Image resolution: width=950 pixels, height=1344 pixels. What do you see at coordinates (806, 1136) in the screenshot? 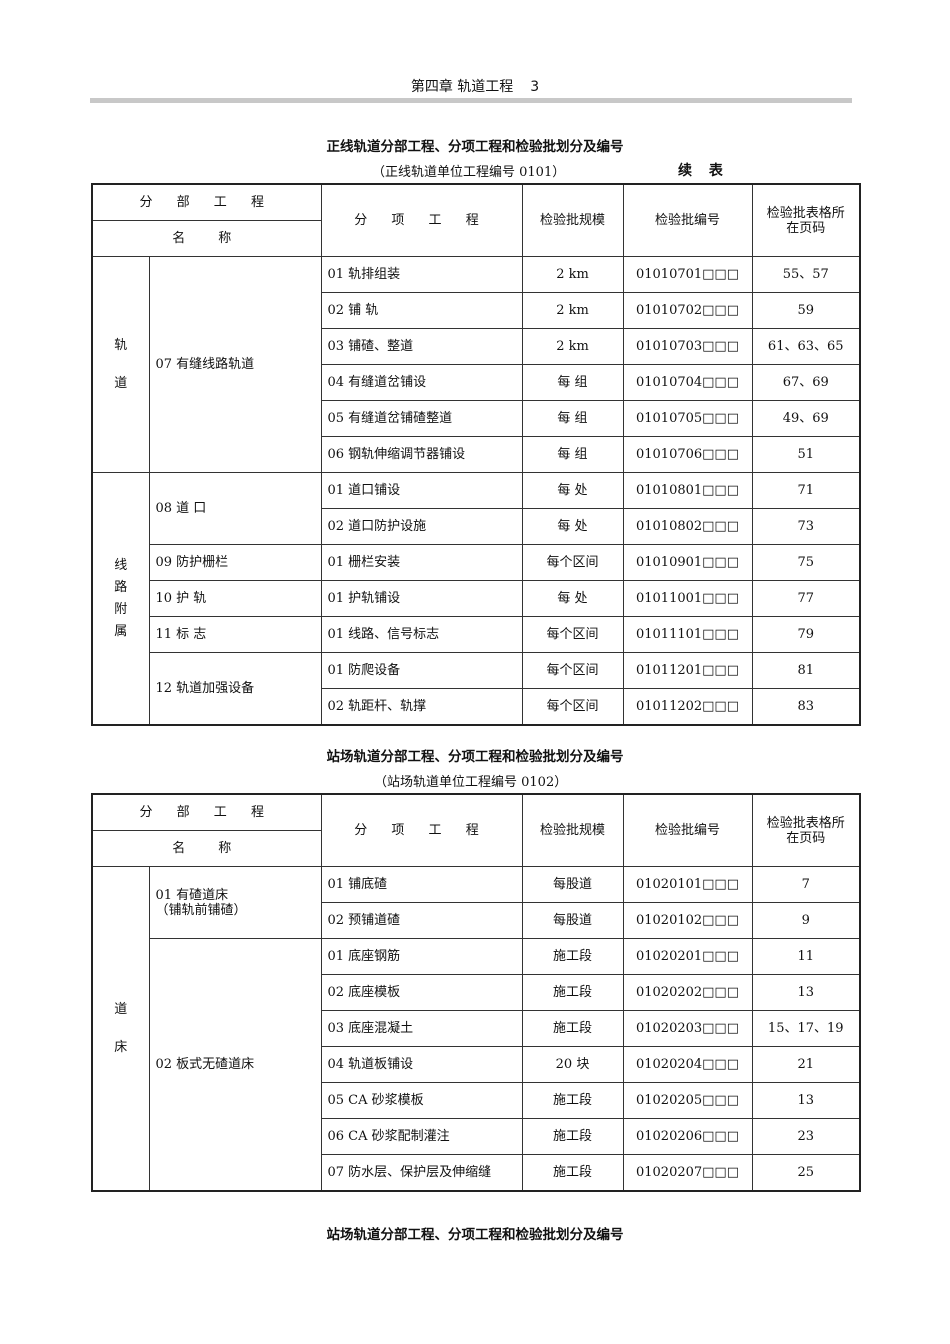
I see `page-ref: 23` at bounding box center [806, 1136].